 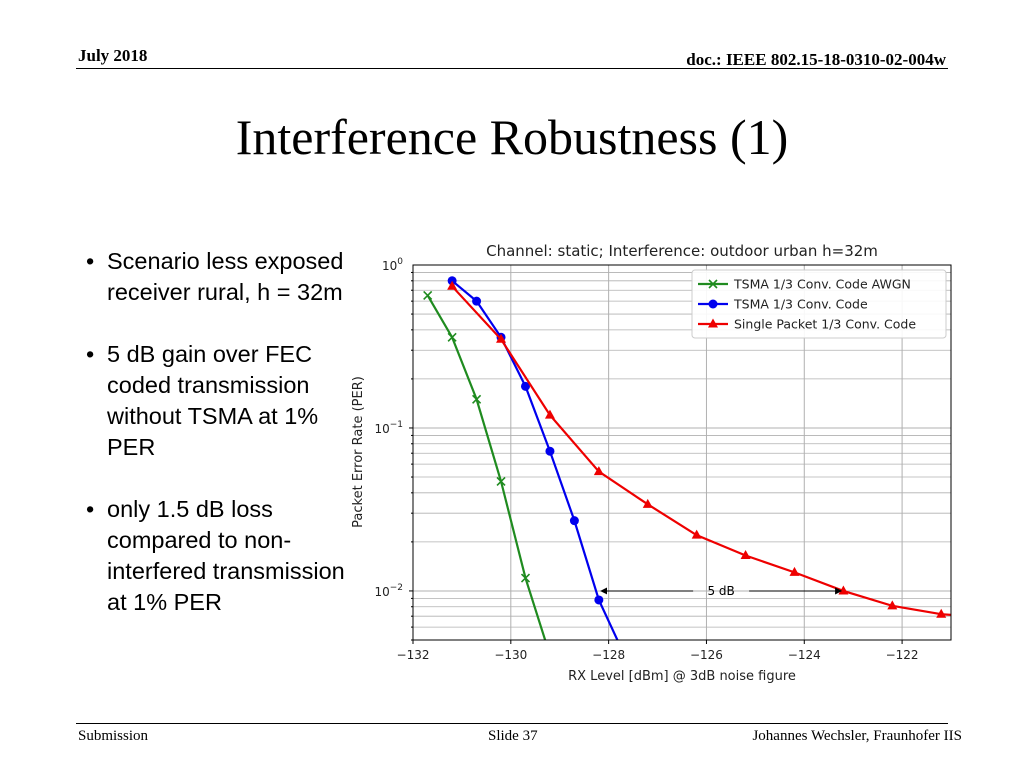 I want to click on header-rule, so click(x=512, y=68).